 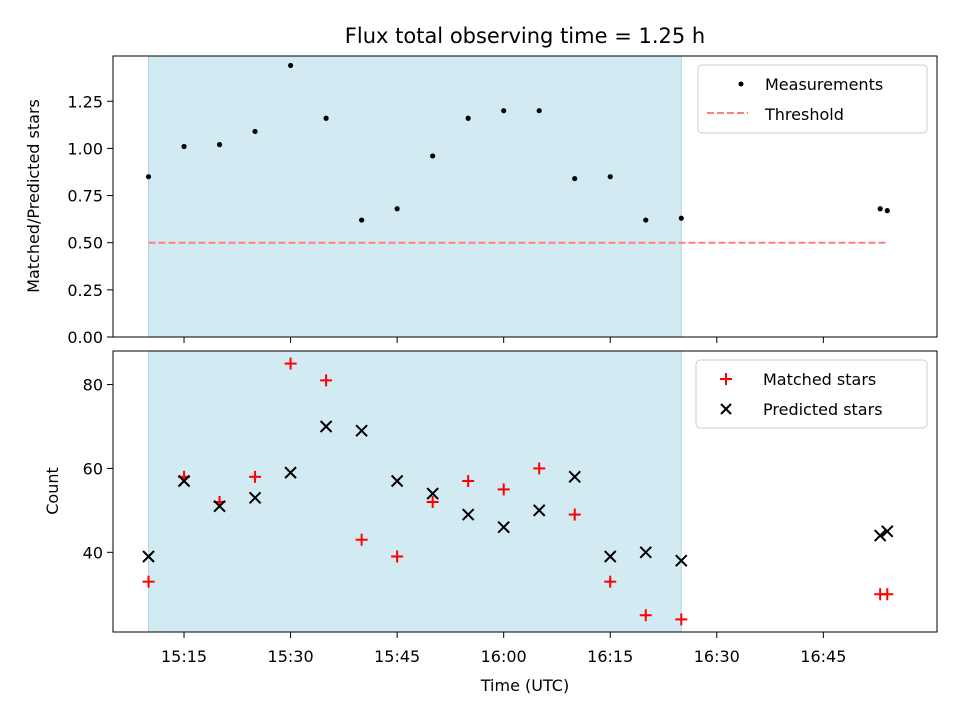 I want to click on count-x-ticks: 15:15 15:30 15:45 16:00 16:15 16:30 16:45, so click(x=503, y=649).